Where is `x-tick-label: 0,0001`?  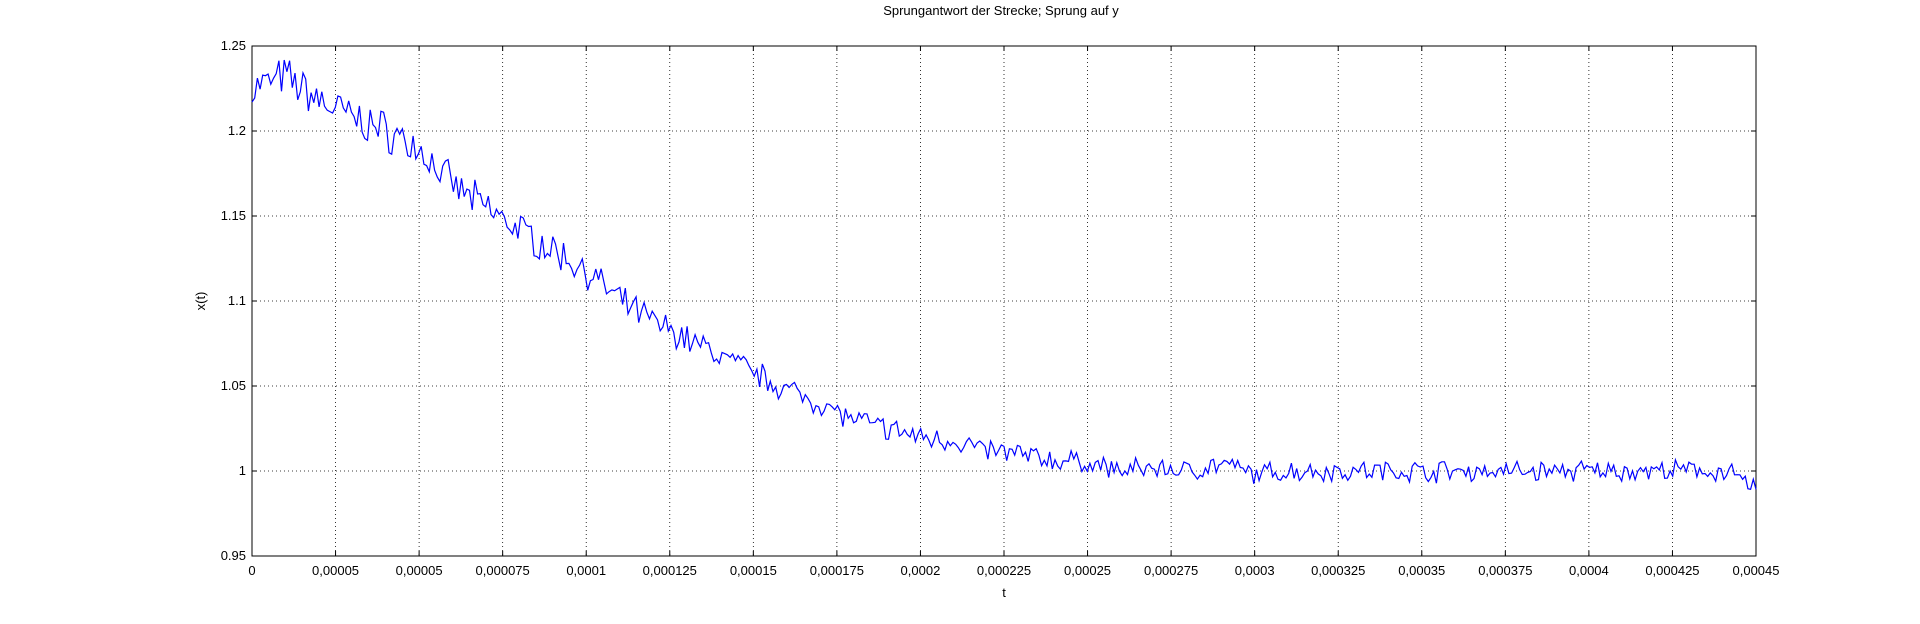
x-tick-label: 0,0001 is located at coordinates (586, 570).